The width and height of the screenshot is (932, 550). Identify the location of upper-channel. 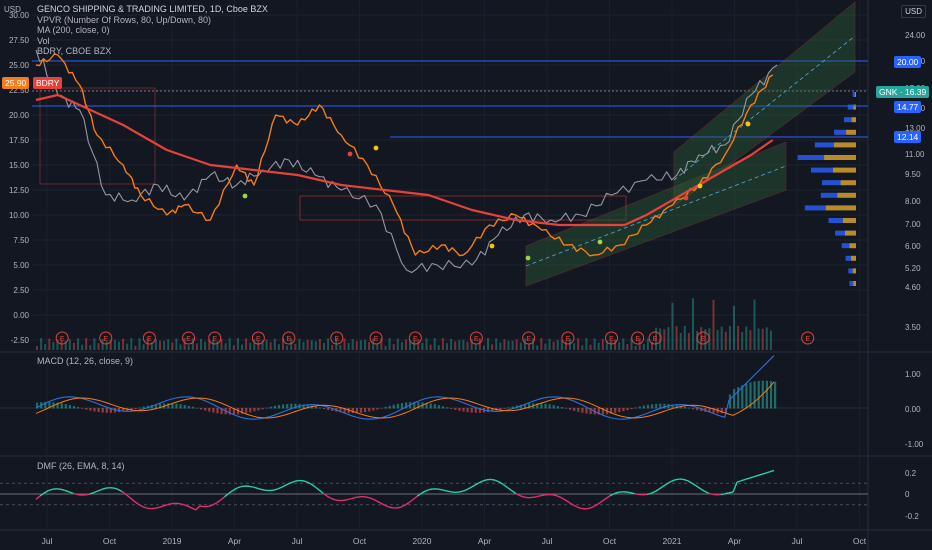
(764, 104).